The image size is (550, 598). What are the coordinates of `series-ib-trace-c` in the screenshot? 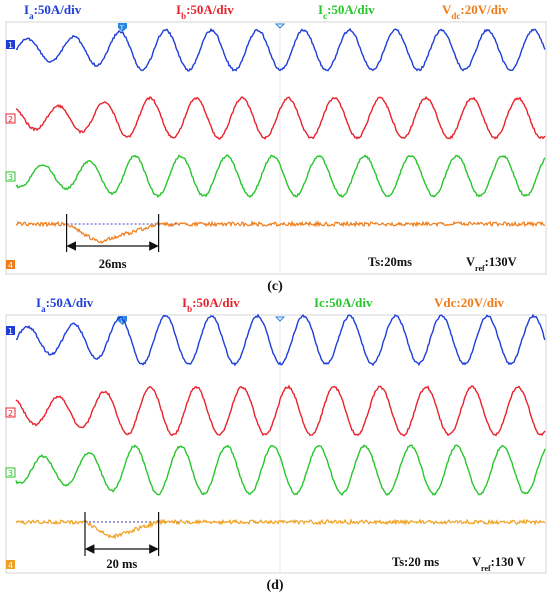 It's located at (281, 118).